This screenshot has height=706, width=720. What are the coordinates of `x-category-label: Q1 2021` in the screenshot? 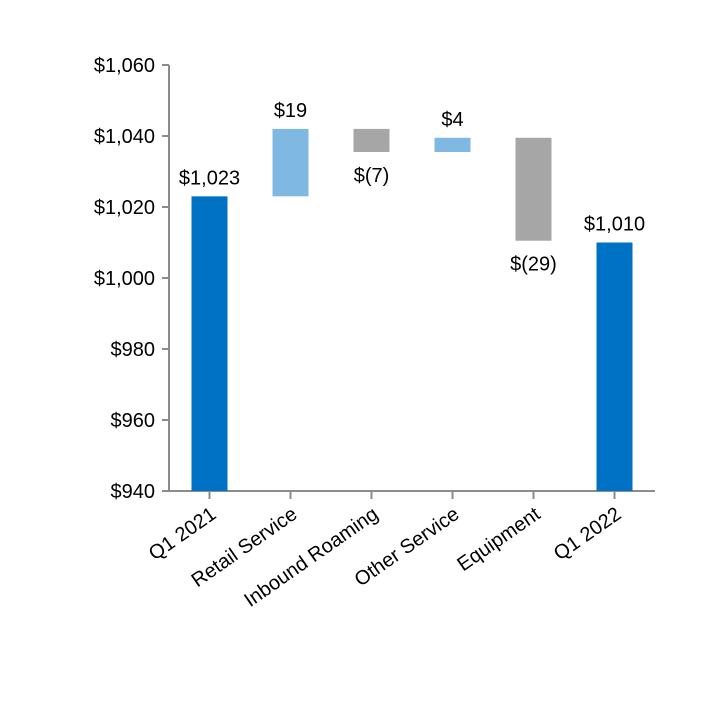 It's located at (182, 534).